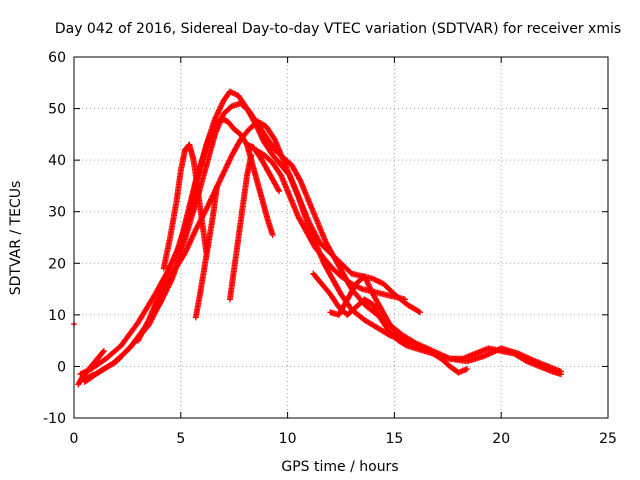 The image size is (640, 480). I want to click on y-tick-label: 10, so click(57, 316).